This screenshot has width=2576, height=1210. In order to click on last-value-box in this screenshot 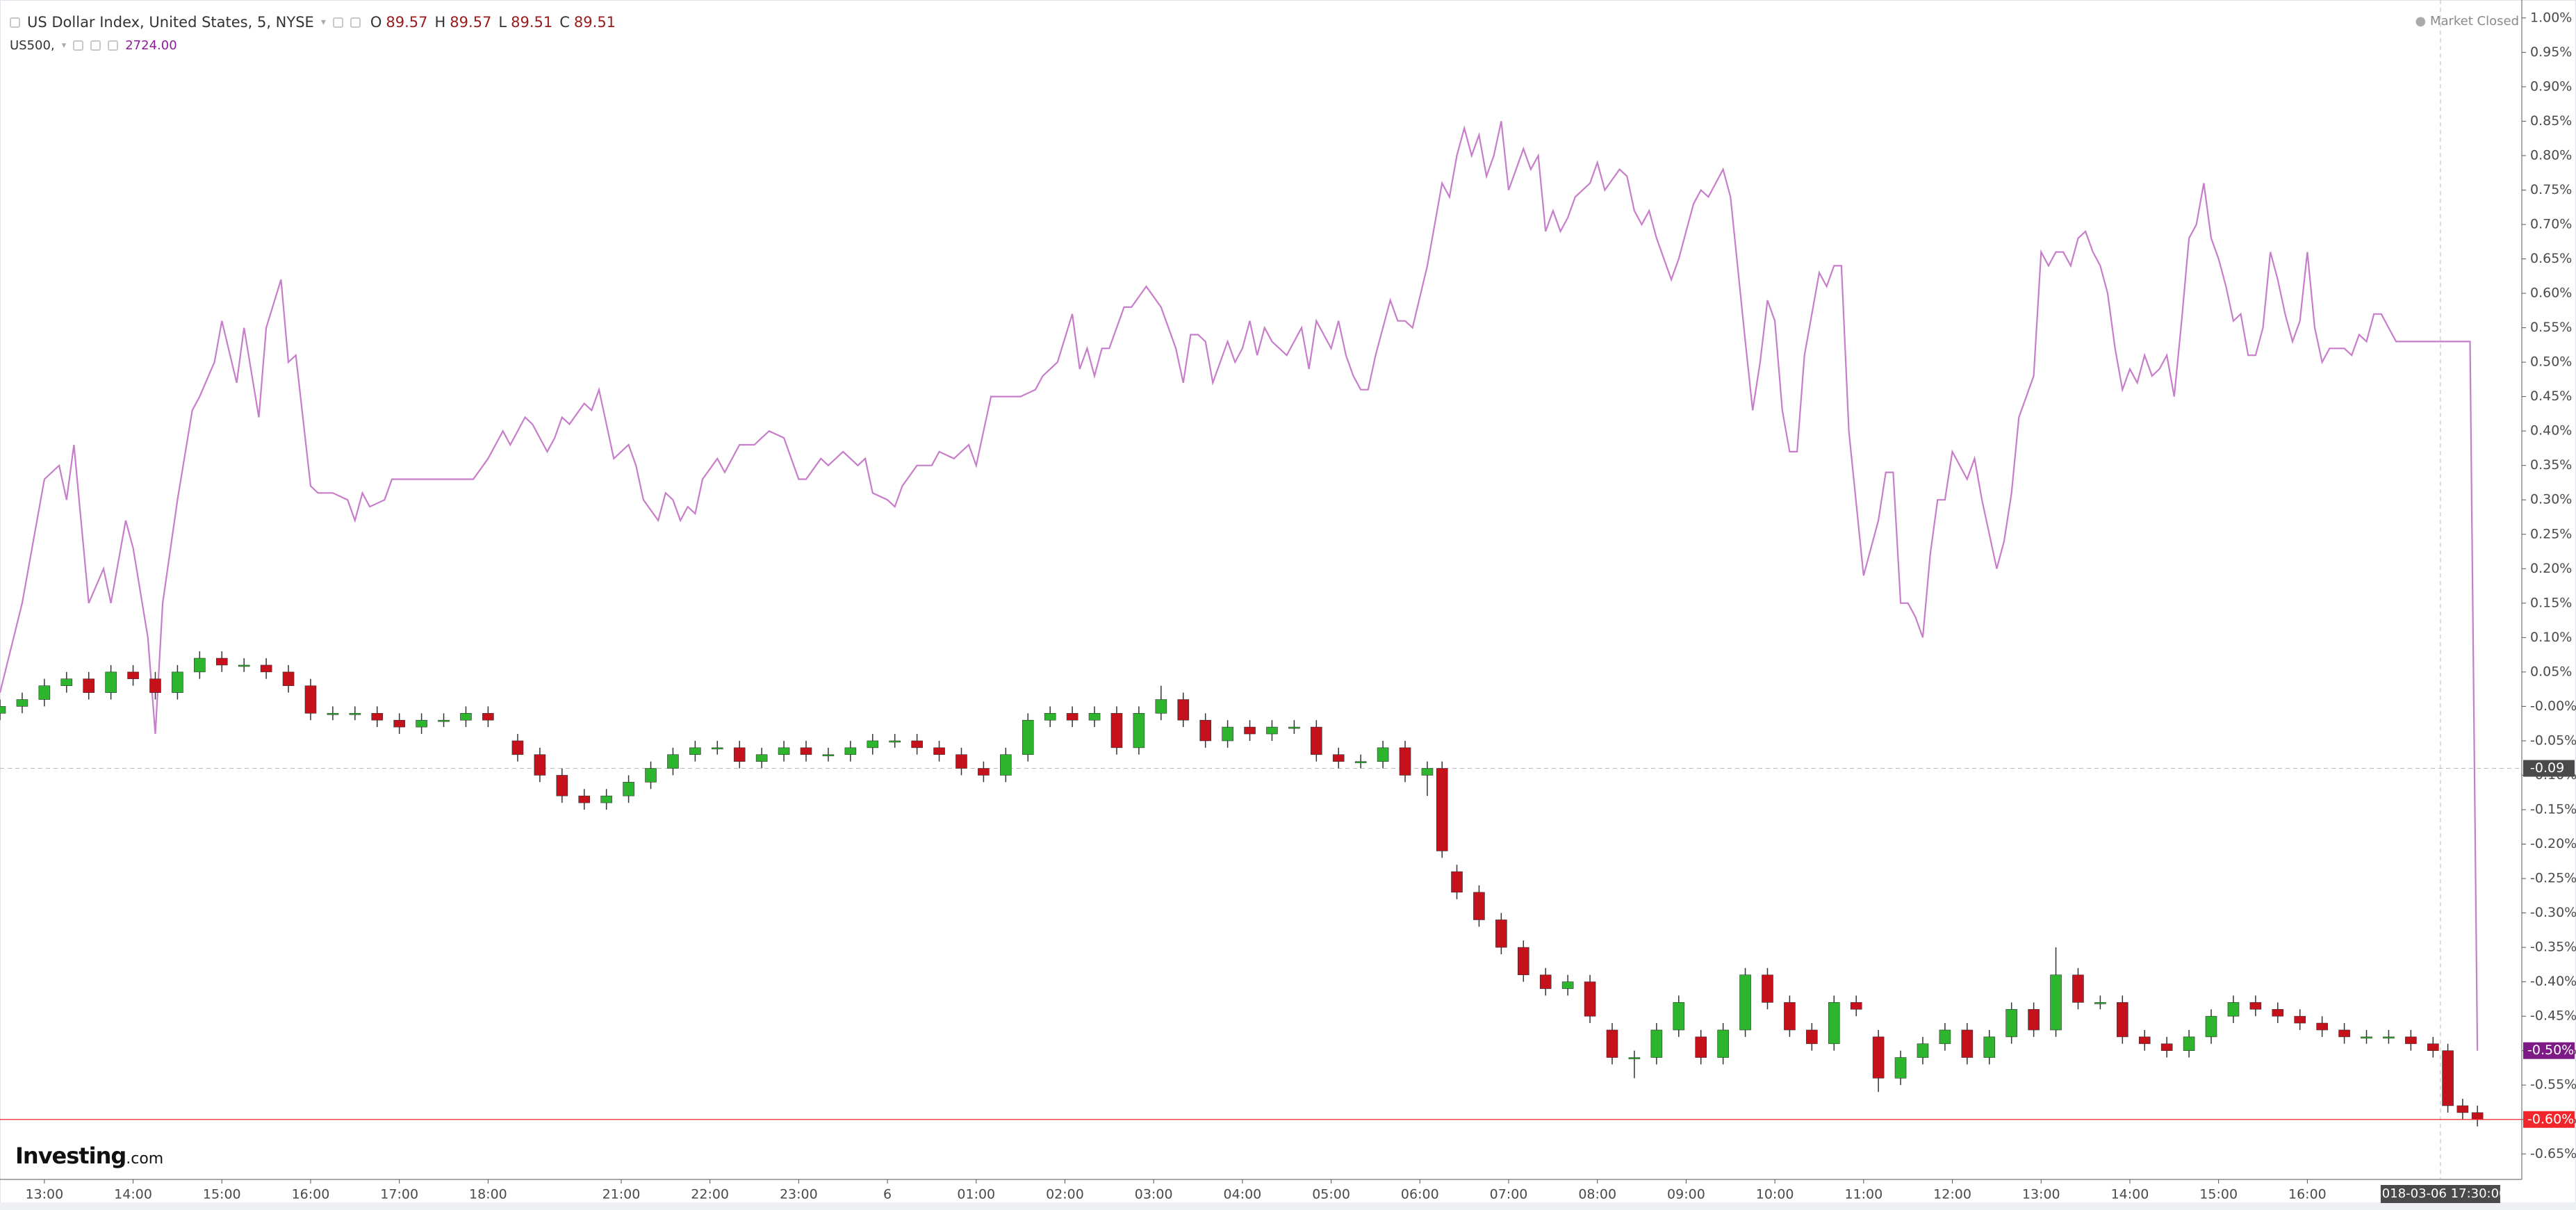, I will do `click(2549, 1119)`.